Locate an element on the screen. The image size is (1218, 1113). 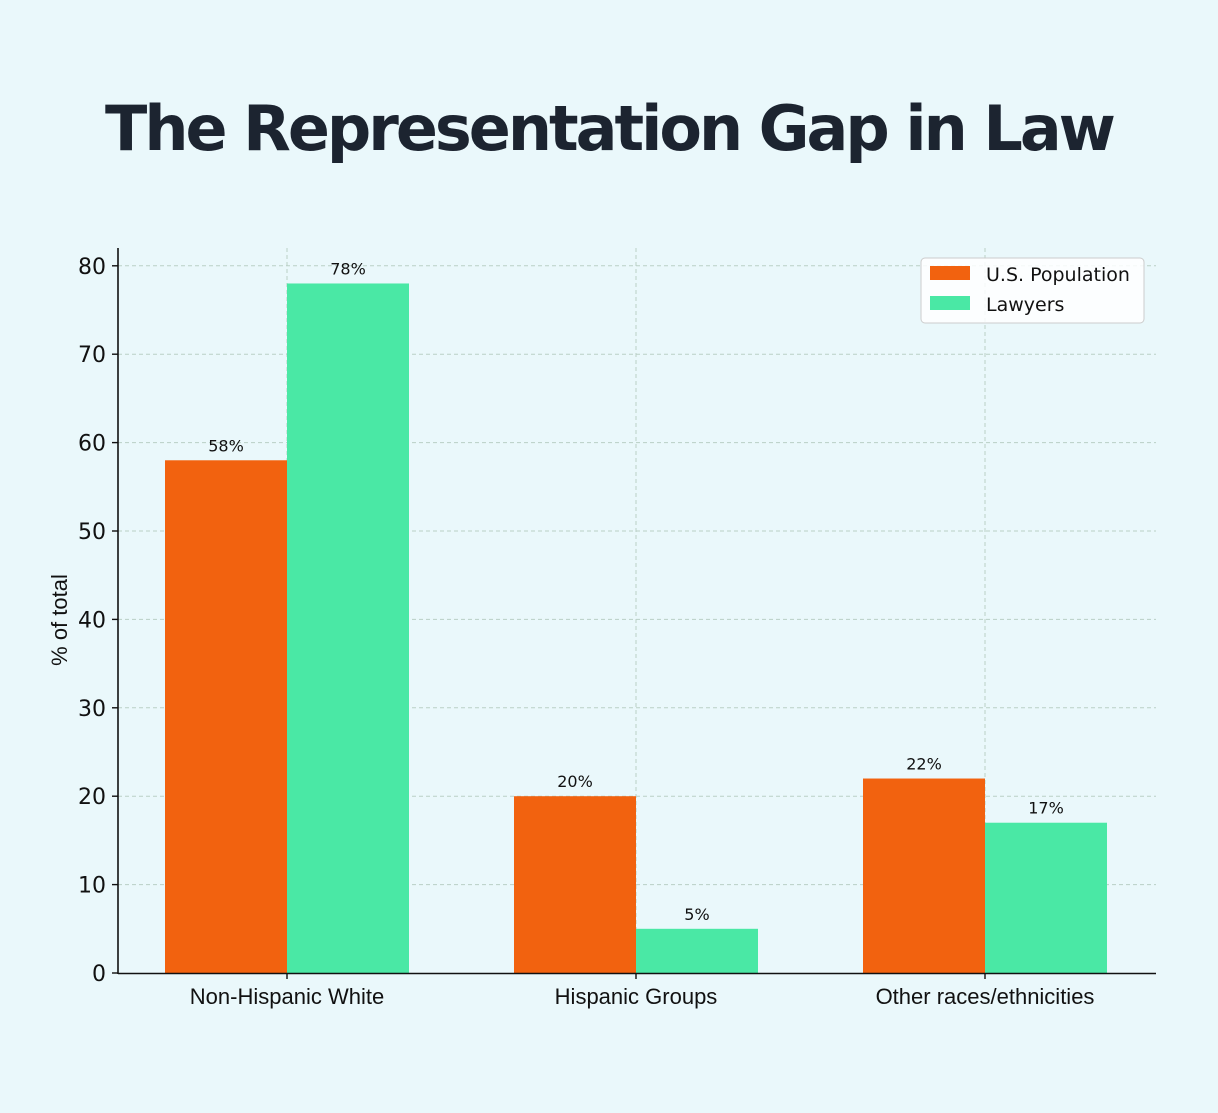
x-tick-label: Hispanic Groups is located at coordinates (636, 996).